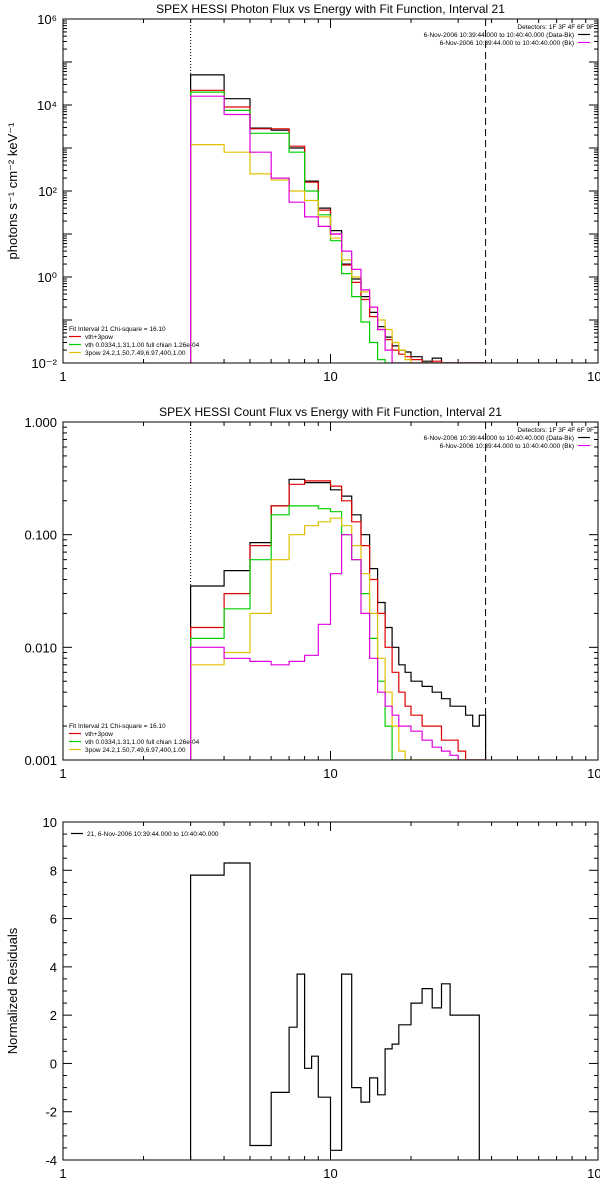 The image size is (600, 1200). What do you see at coordinates (47, 19) in the screenshot?
I see `y-tick-label: 10⁶` at bounding box center [47, 19].